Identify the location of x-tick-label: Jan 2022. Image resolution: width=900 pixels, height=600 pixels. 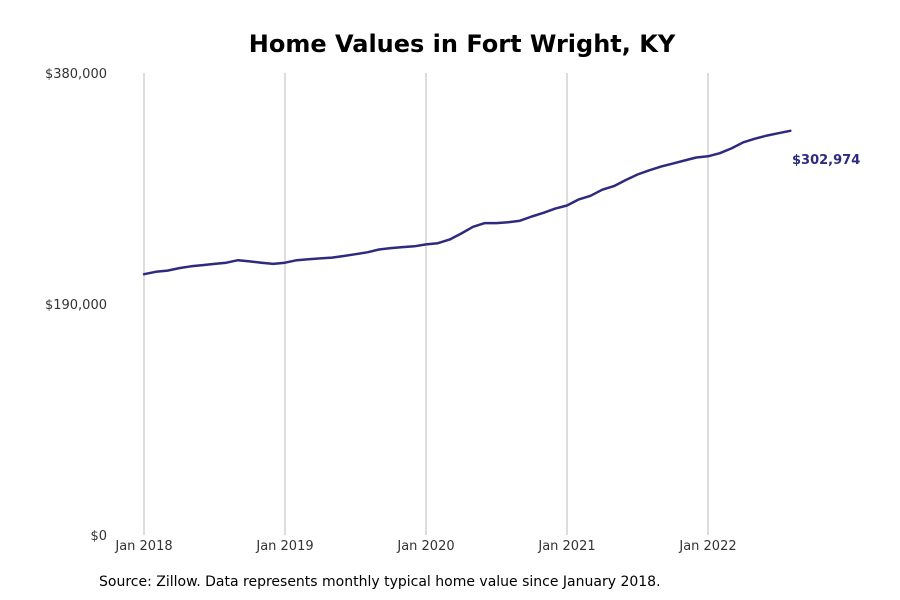
(707, 546).